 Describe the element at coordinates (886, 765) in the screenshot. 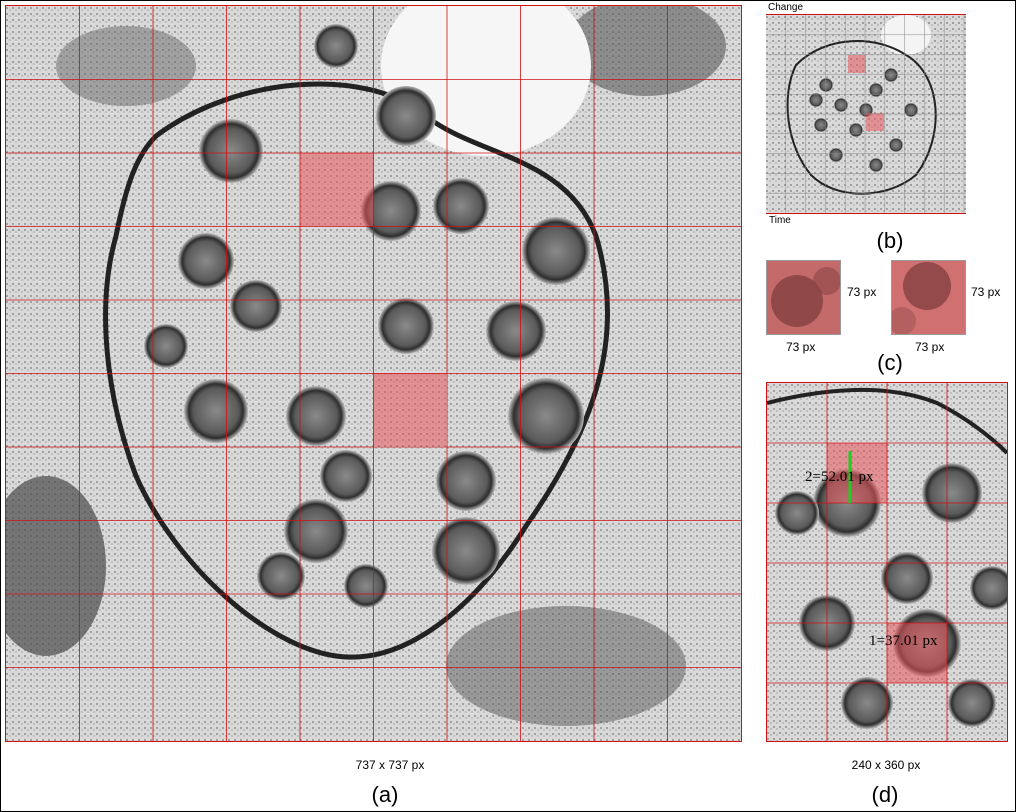

I see `panel-d-size-label: 240 x 360 px` at that location.